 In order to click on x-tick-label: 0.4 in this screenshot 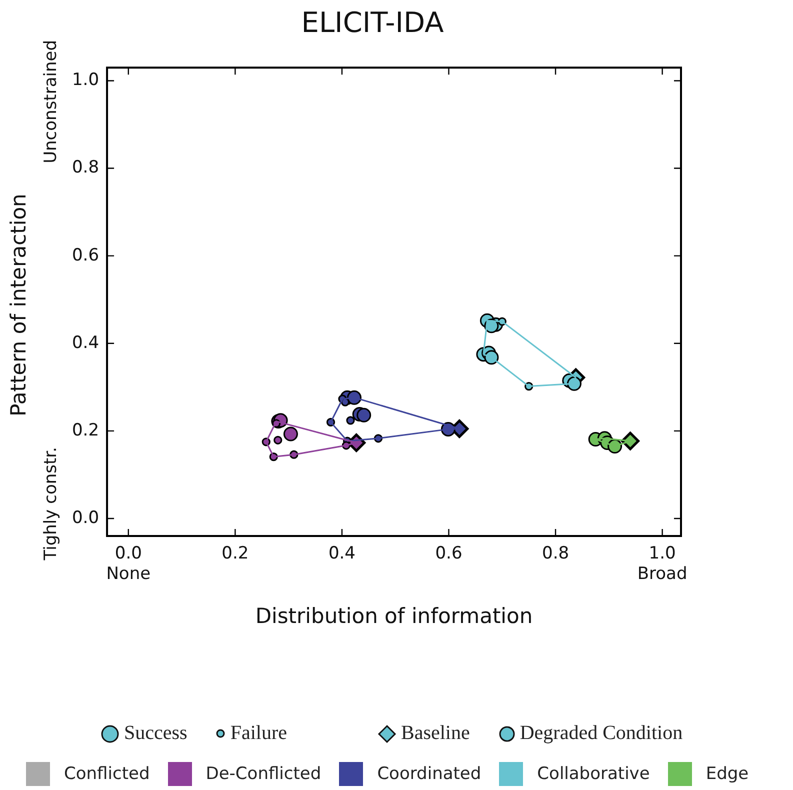, I will do `click(342, 554)`.